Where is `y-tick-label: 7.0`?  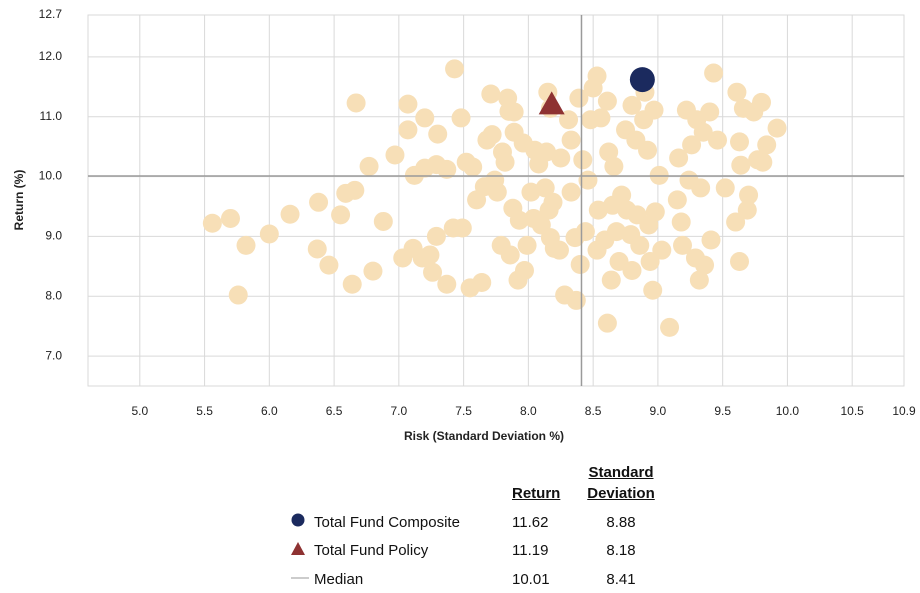
y-tick-label: 7.0 is located at coordinates (53, 355).